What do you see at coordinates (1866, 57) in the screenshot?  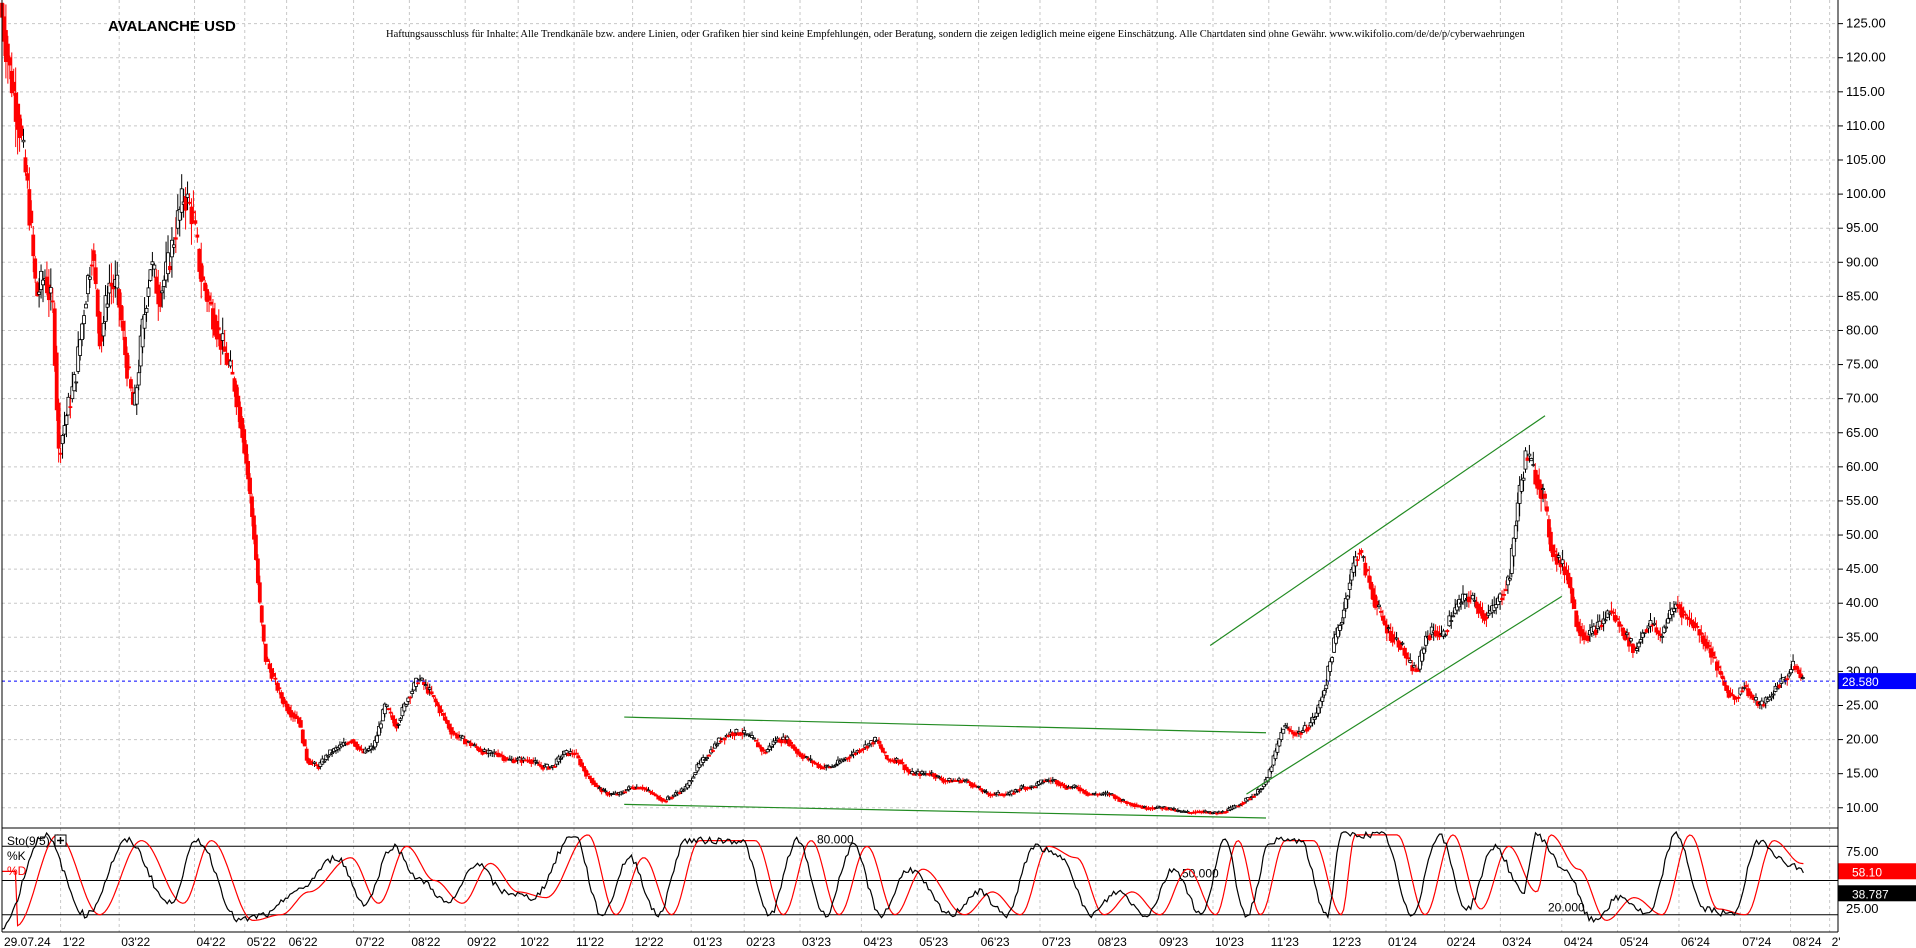 I see `ytick-label: 120.00` at bounding box center [1866, 57].